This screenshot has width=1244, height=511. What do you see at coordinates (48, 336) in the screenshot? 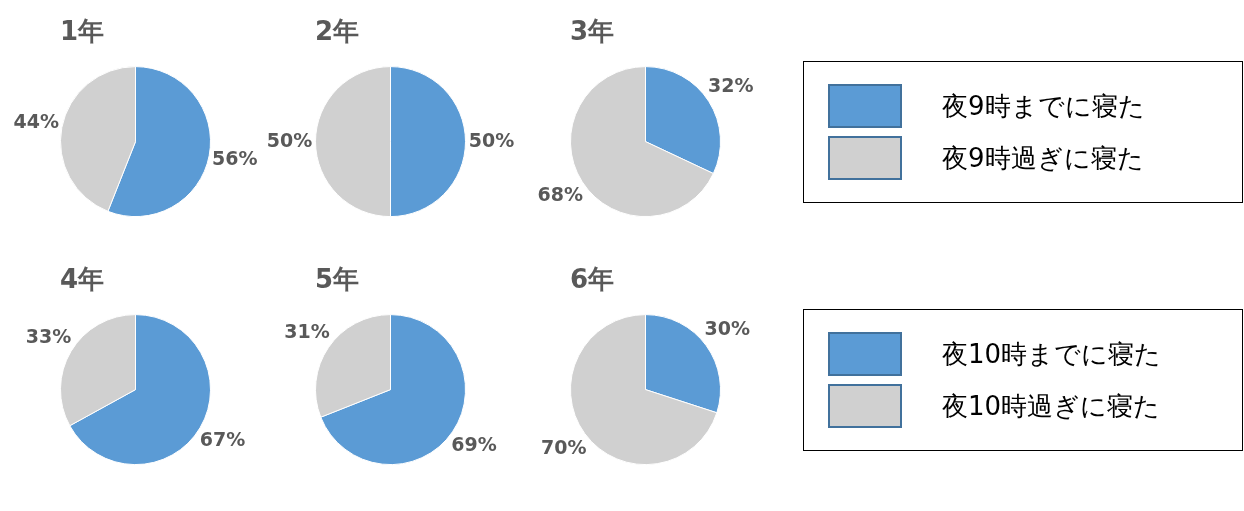
I see `data-label: 33%` at bounding box center [48, 336].